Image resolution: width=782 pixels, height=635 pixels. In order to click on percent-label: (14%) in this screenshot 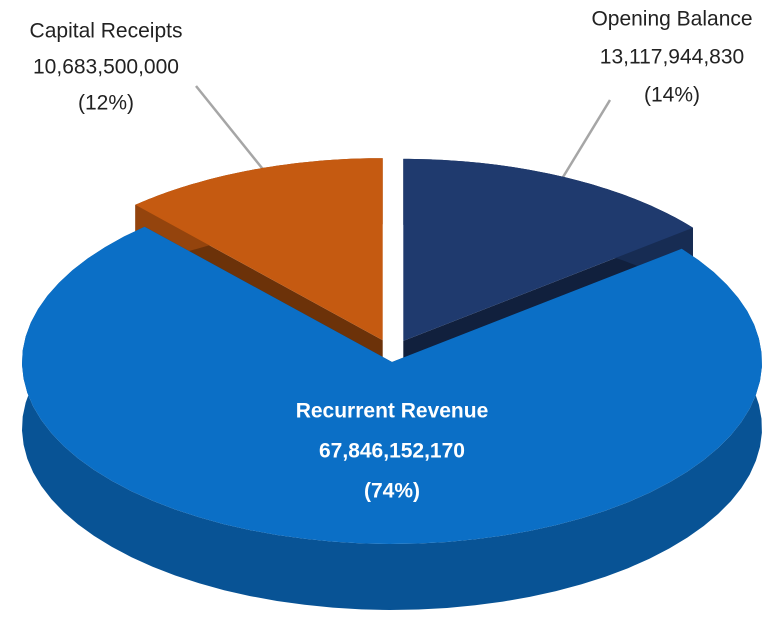, I will do `click(672, 95)`.